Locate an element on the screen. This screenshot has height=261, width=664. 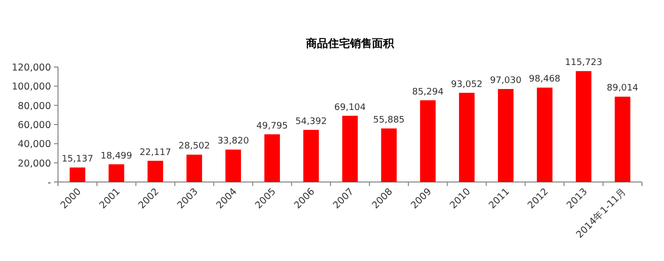
chart-title: 商品住宅销售面积 is located at coordinates (350, 43).